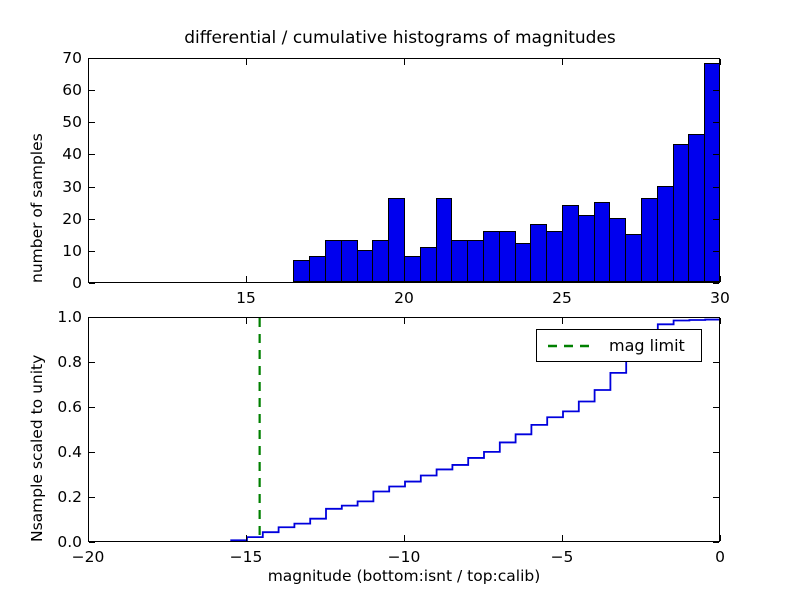  I want to click on legend: mag limit, so click(619, 345).